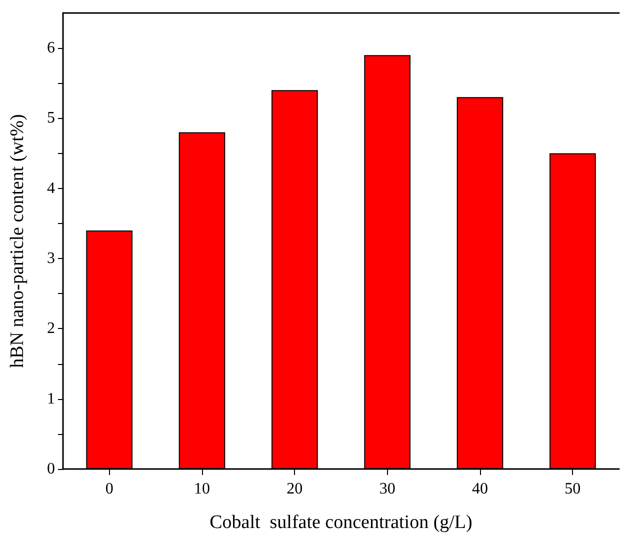  I want to click on y-tick-label: 5, so click(51, 118).